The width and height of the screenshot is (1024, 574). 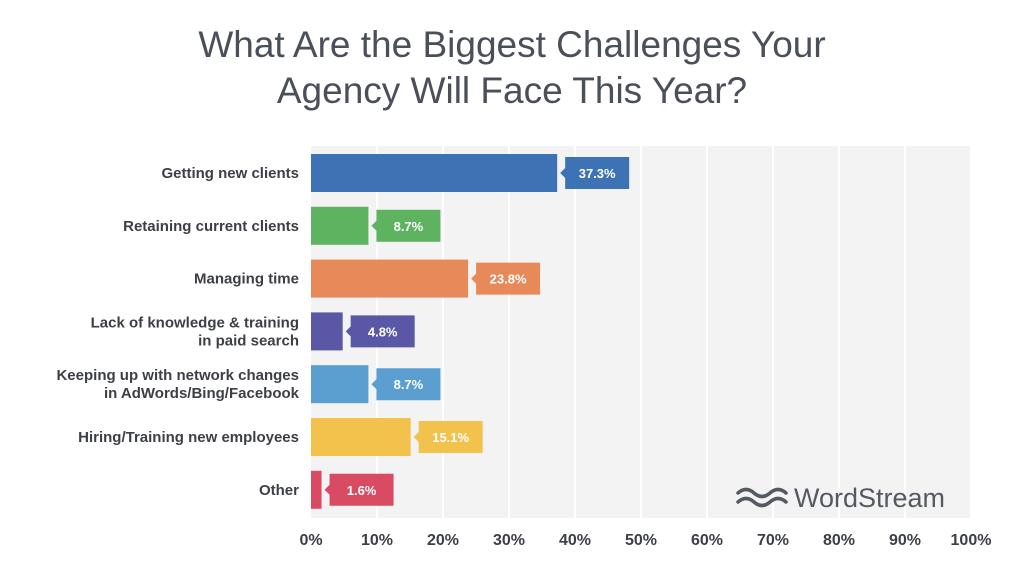 I want to click on chart-title-line-1: What Are the Biggest Challenges Your, so click(x=512, y=44).